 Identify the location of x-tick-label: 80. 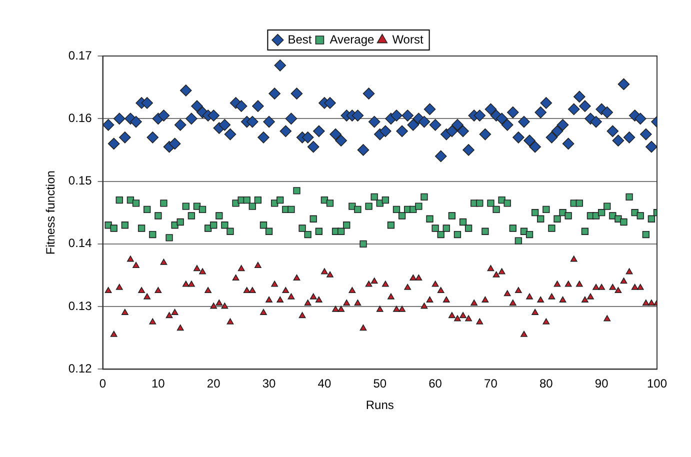
(546, 383).